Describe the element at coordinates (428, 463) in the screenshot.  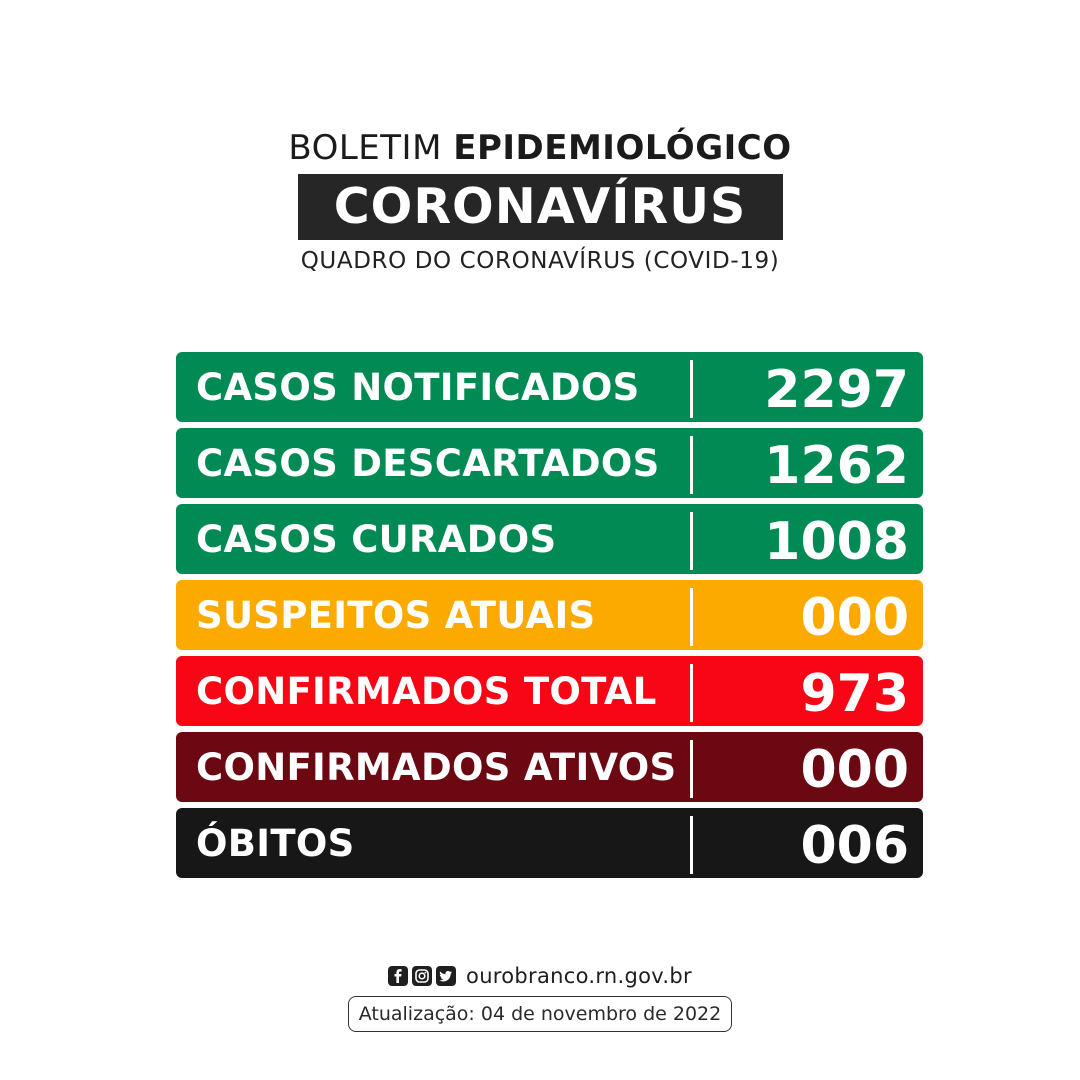
I see `row-label: CASOS DESCARTADOS` at that location.